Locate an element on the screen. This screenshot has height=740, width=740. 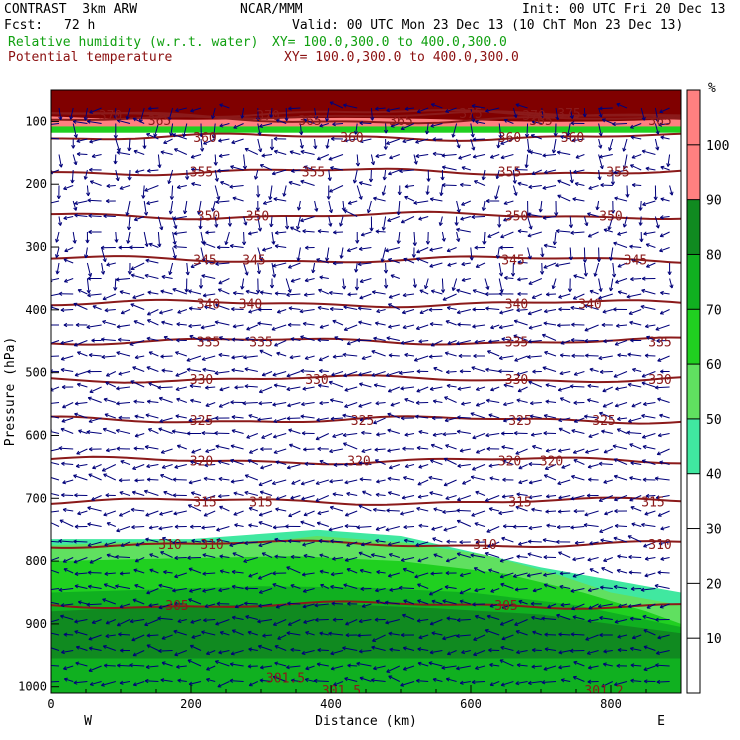
theta-label-330: 330 is located at coordinates (659, 380).